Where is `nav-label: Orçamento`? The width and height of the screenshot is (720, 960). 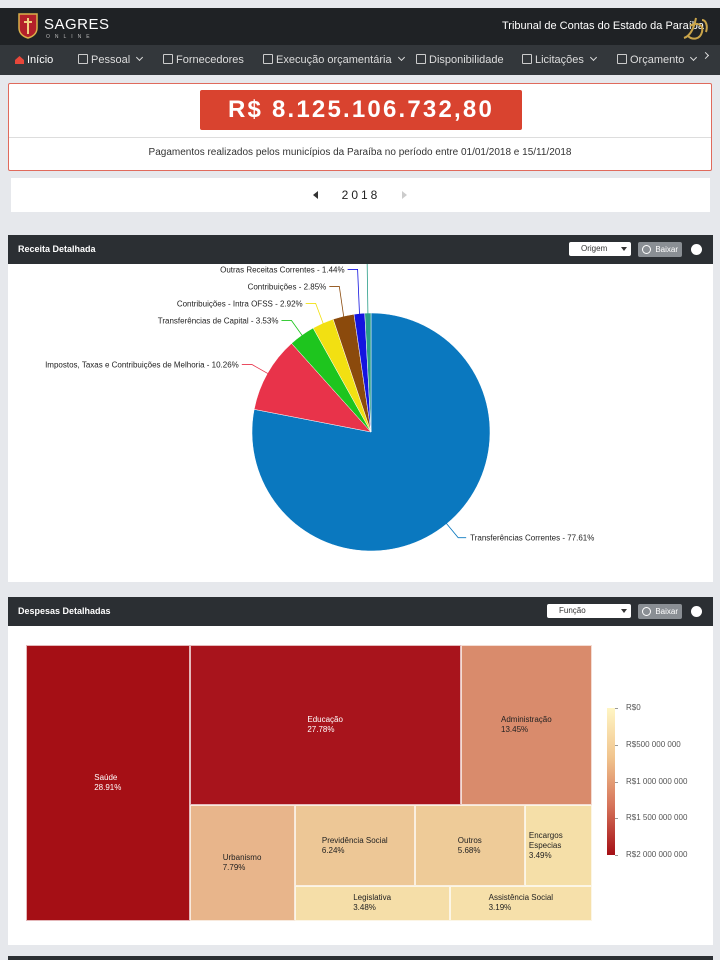
nav-label: Orçamento is located at coordinates (657, 60).